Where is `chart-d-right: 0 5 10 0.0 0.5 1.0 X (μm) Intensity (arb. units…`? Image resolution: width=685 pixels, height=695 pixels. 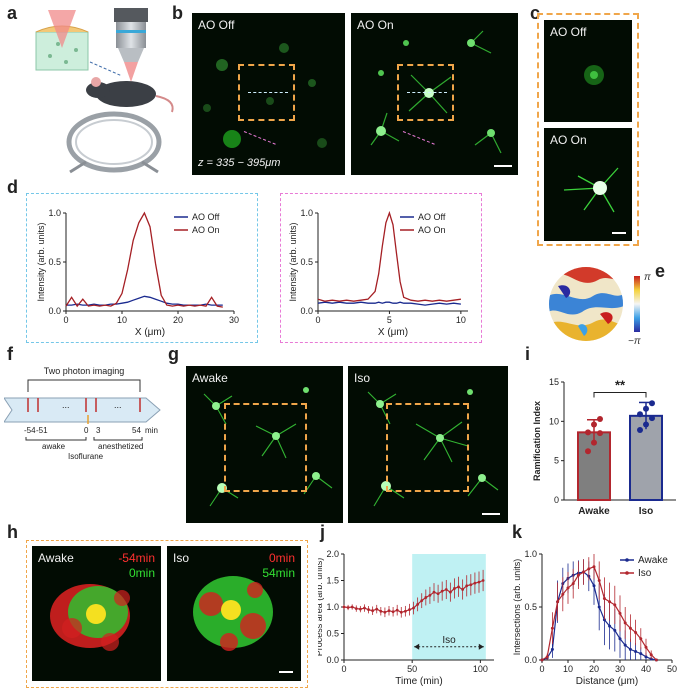
chart-d-right: 0 5 10 0.0 0.5 1.0 X (μm) Intensity (arb. units… is located at coordinates (378, 273).